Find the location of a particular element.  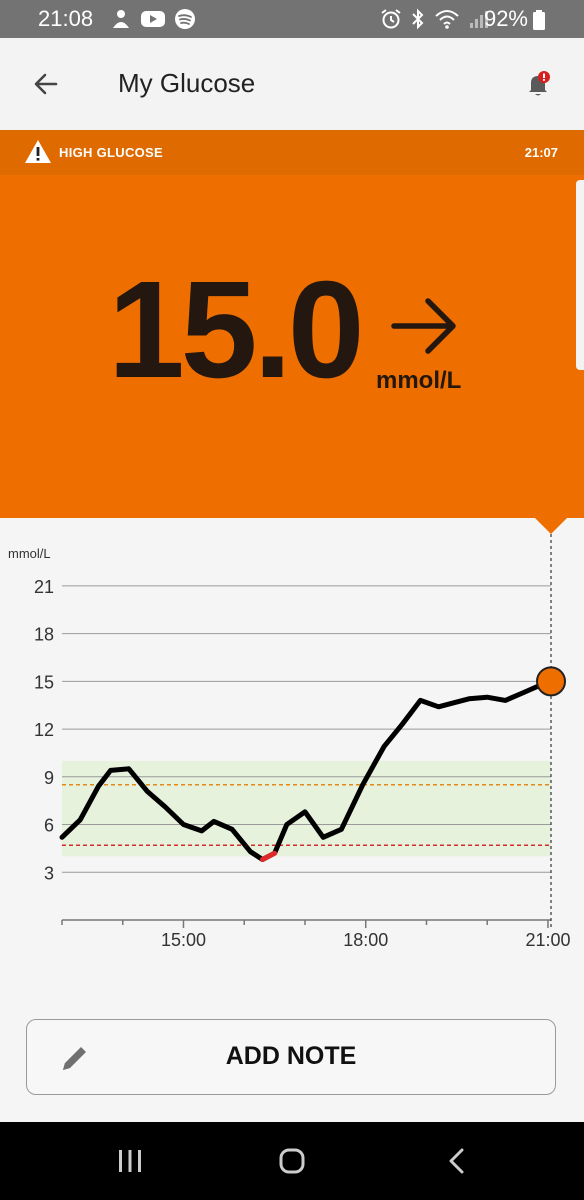

x-tick-label: 15:00 is located at coordinates (183, 940).